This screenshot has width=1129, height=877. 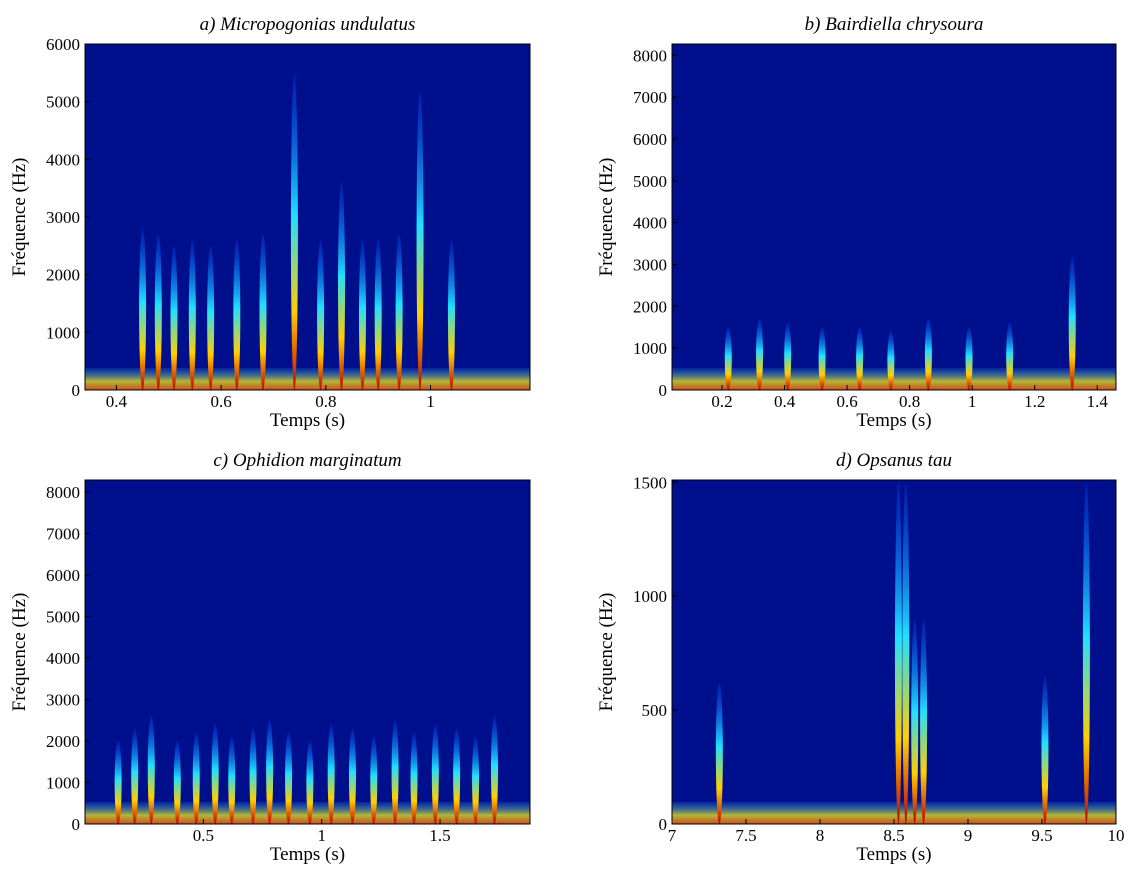 I want to click on x-tick-label: 1.2, so click(x=1034, y=401).